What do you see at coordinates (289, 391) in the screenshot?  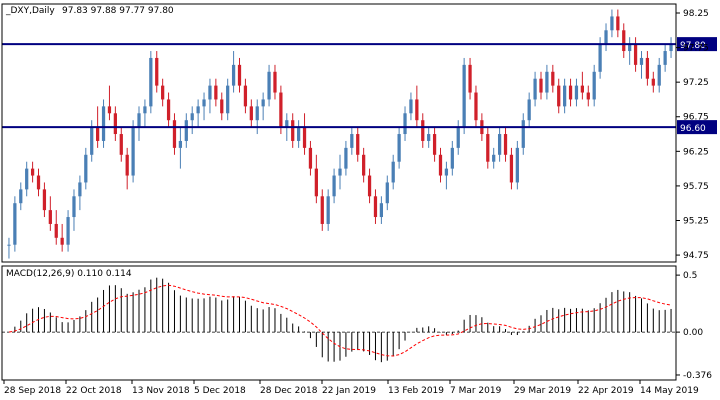 I see `x-tick-label: 28 Dec 2018` at bounding box center [289, 391].